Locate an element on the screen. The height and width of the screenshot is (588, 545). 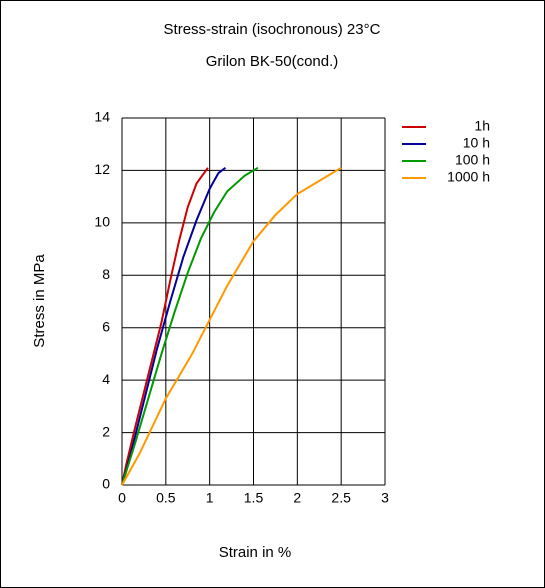
y-tick-label: 4 is located at coordinates (106, 379).